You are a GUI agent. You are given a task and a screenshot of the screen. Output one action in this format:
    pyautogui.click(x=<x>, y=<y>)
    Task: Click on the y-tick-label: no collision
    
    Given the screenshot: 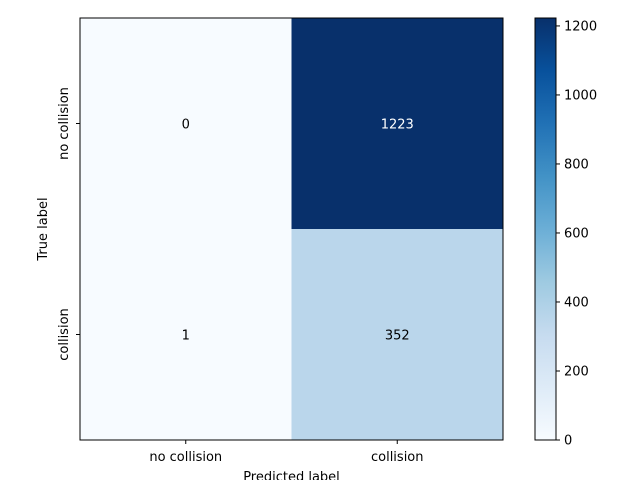 What is the action you would take?
    pyautogui.click(x=64, y=123)
    